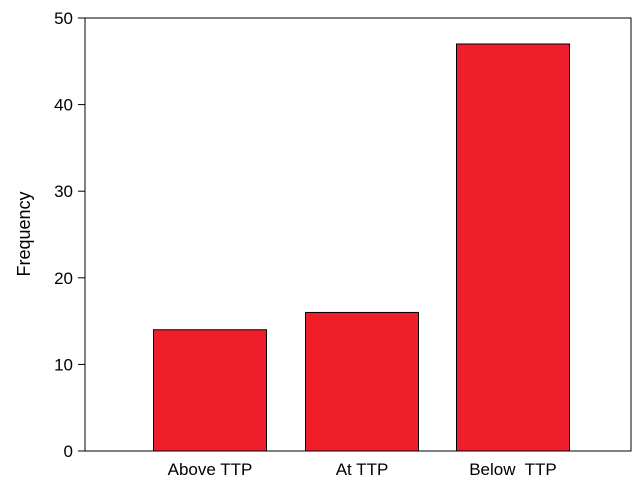 The height and width of the screenshot is (490, 639). What do you see at coordinates (24, 233) in the screenshot?
I see `y-axis-label: Frequency` at bounding box center [24, 233].